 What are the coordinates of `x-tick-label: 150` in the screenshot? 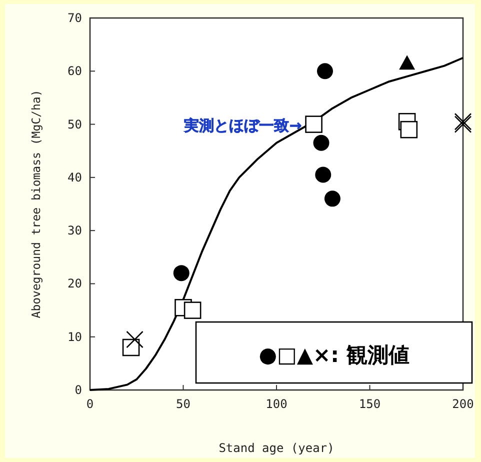 It's located at (369, 404).